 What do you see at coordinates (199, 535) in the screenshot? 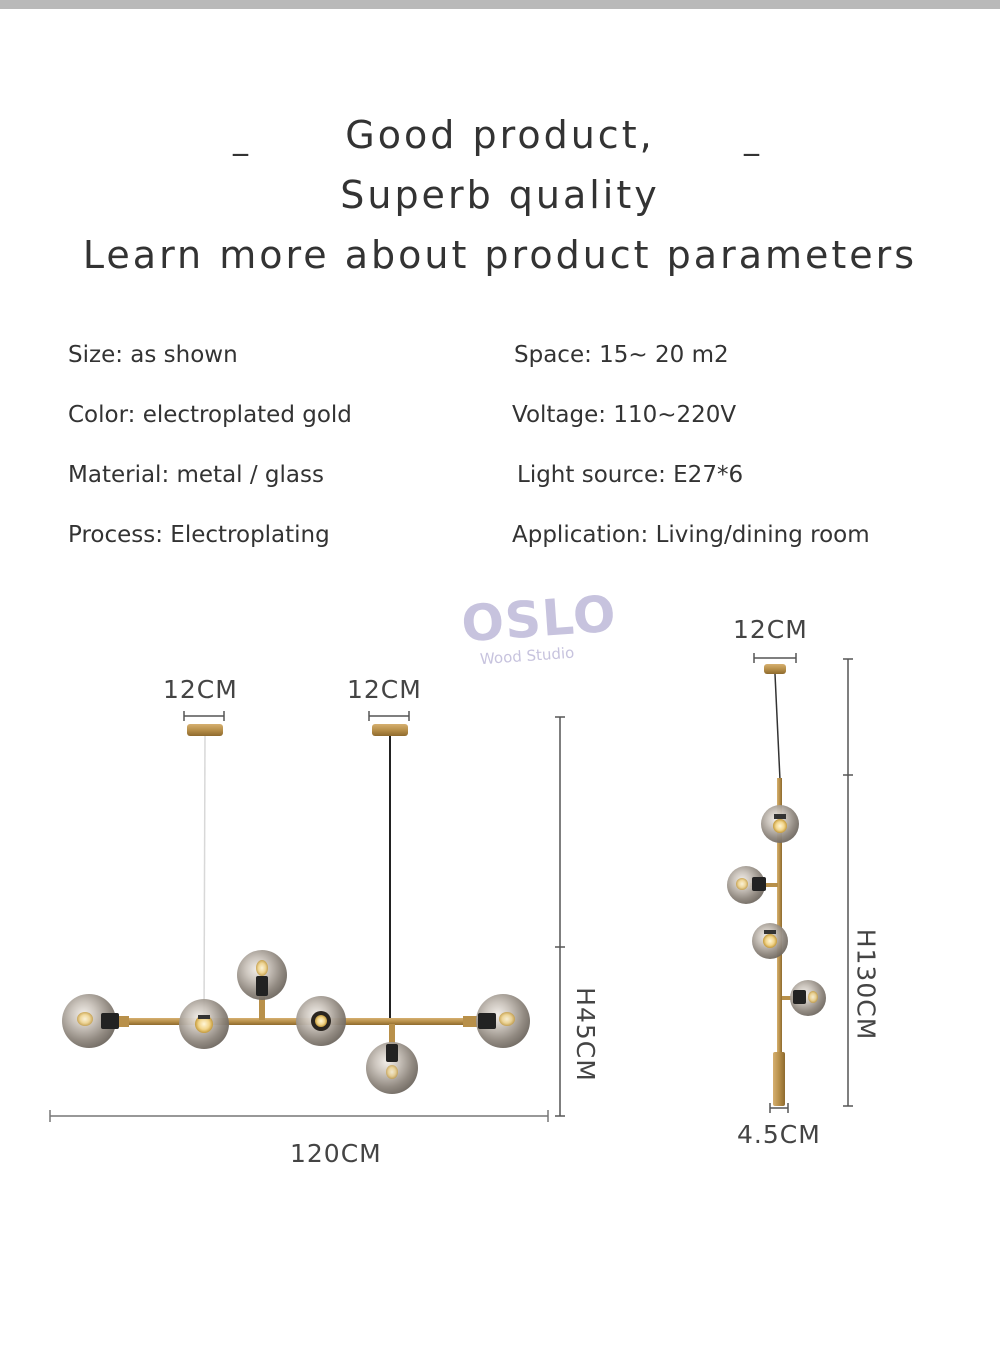
I see `spec-process: Process: Electroplating` at bounding box center [199, 535].